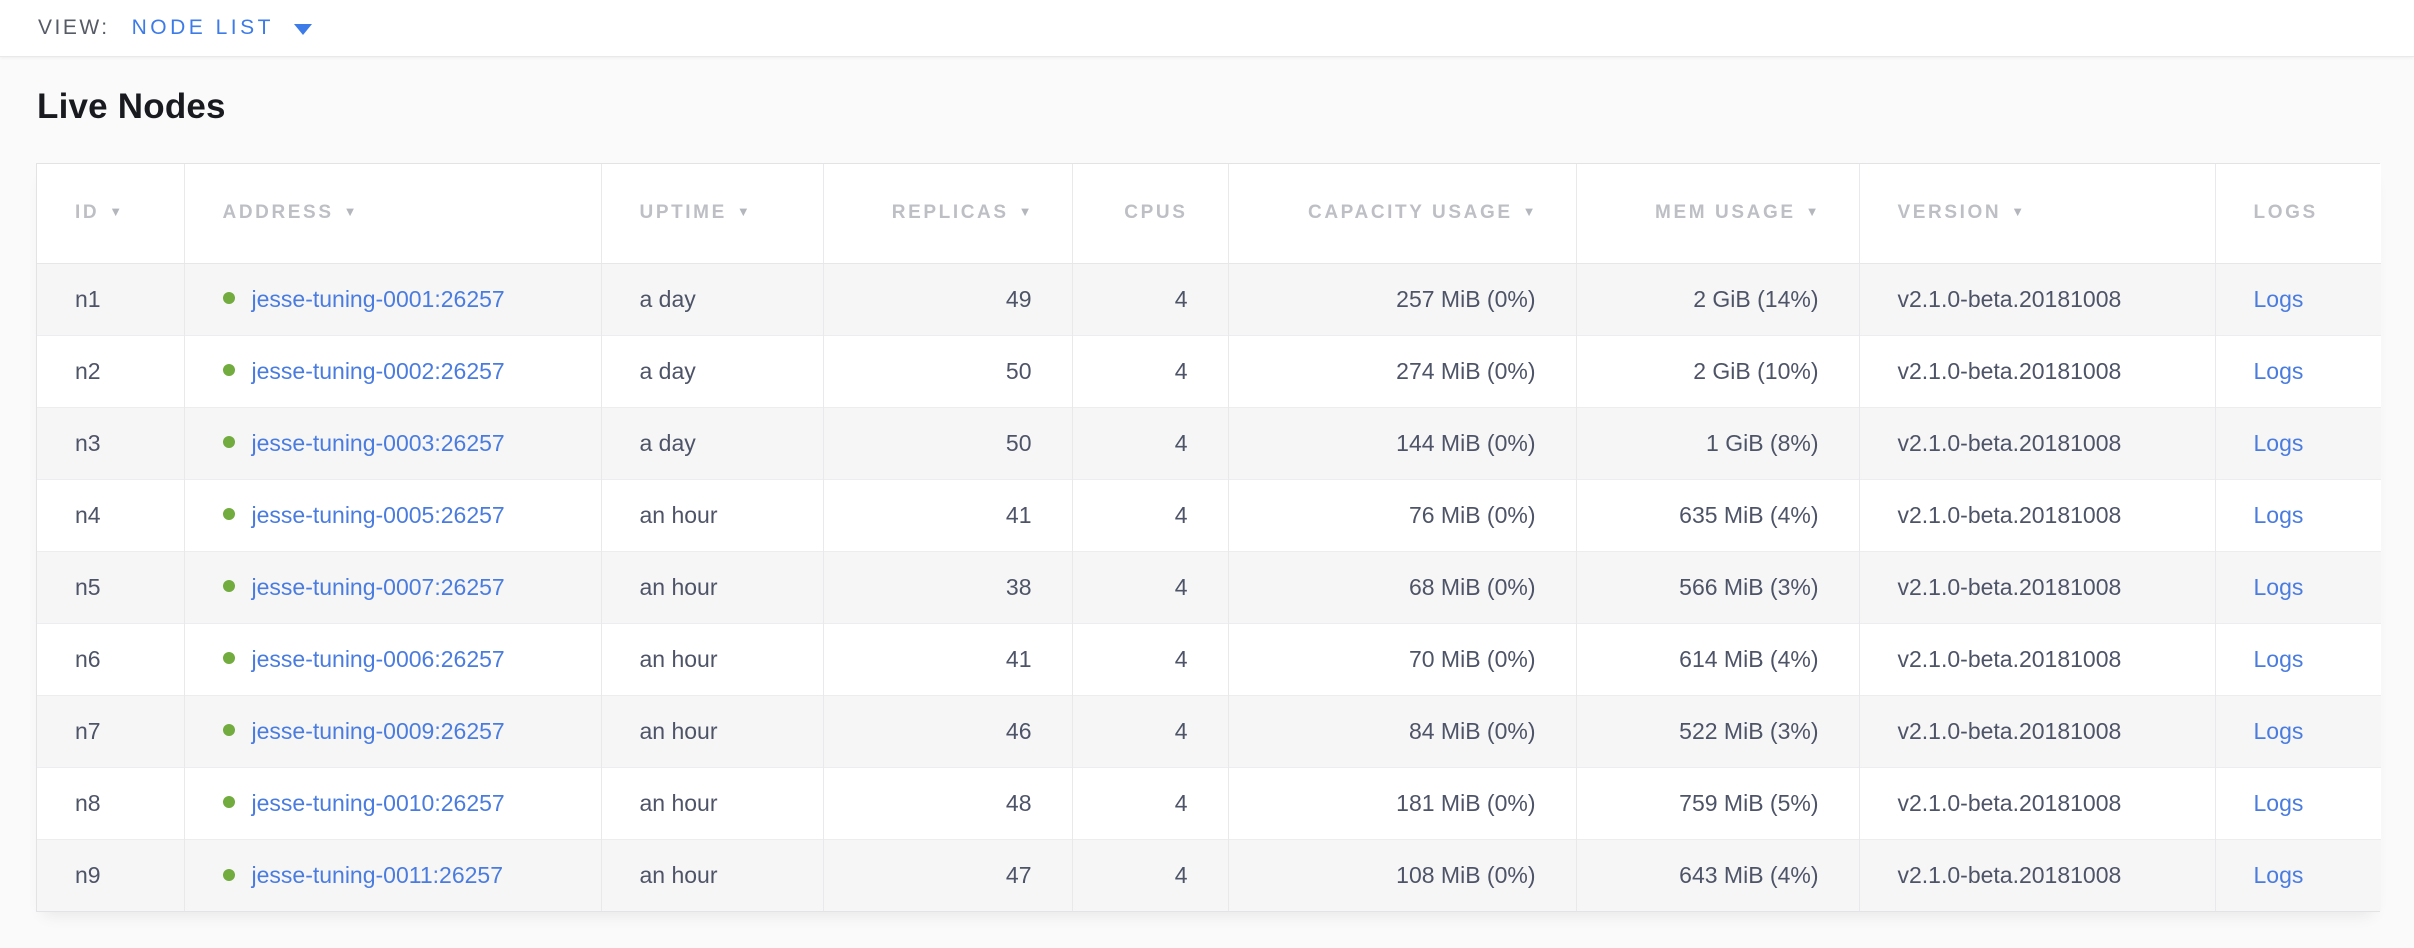  Describe the element at coordinates (1718, 370) in the screenshot. I see `cell-mem: 2 GiB (10%)` at that location.